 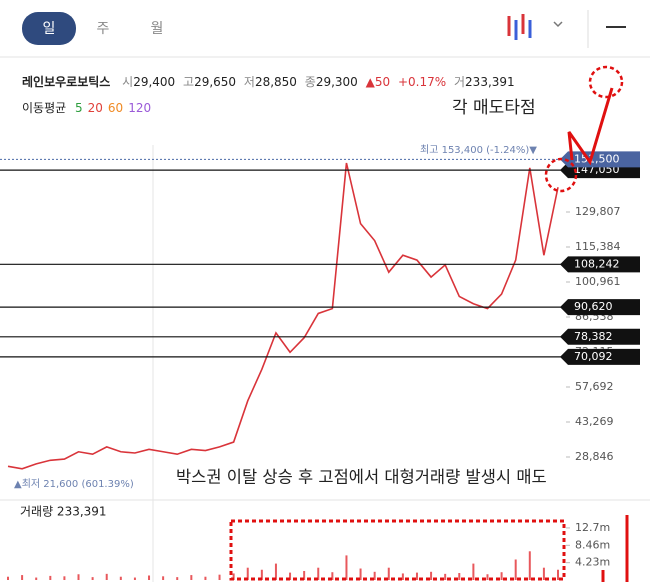 What do you see at coordinates (127, 82) in the screenshot?
I see `label: 시` at bounding box center [127, 82].